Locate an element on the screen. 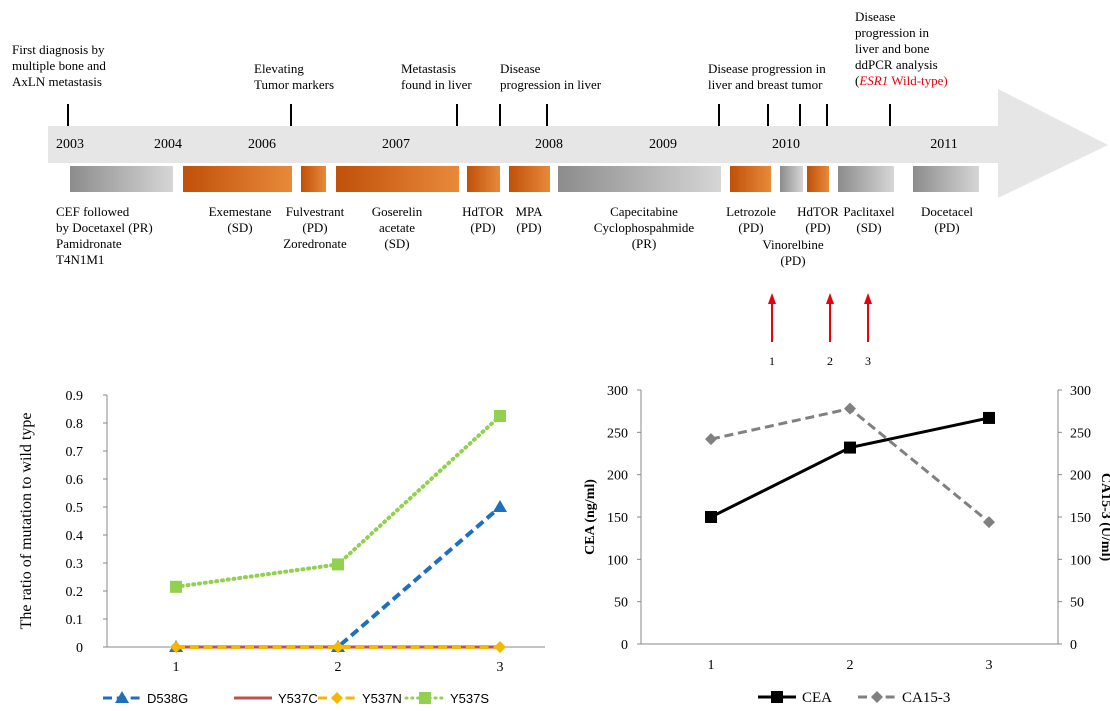 The image size is (1110, 711). sample-number: 3 is located at coordinates (868, 361).